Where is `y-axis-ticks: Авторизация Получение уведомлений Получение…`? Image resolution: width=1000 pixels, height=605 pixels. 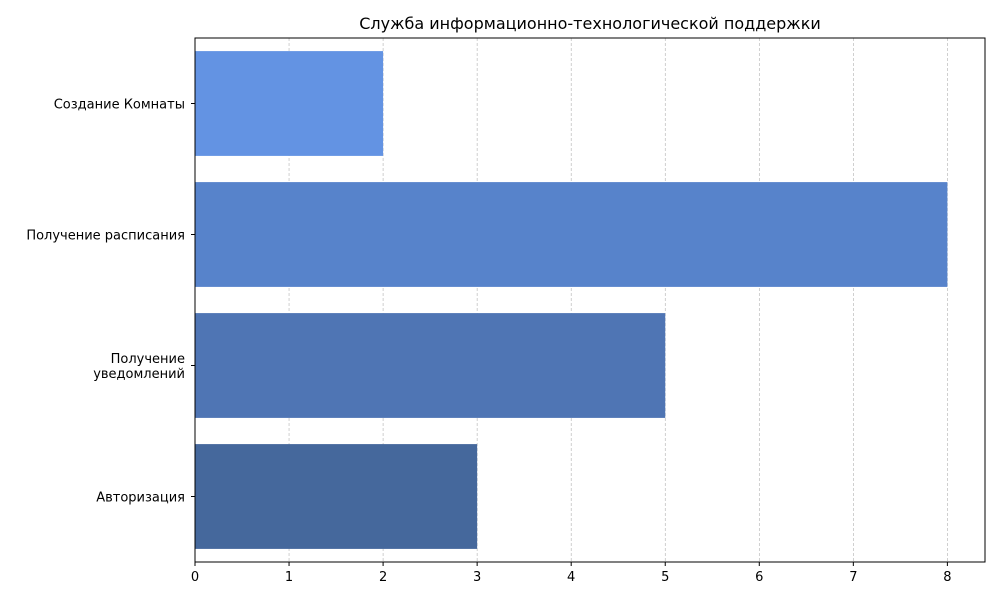
y-axis-ticks: Авторизация Получение уведомлений Получение… is located at coordinates (110, 302).